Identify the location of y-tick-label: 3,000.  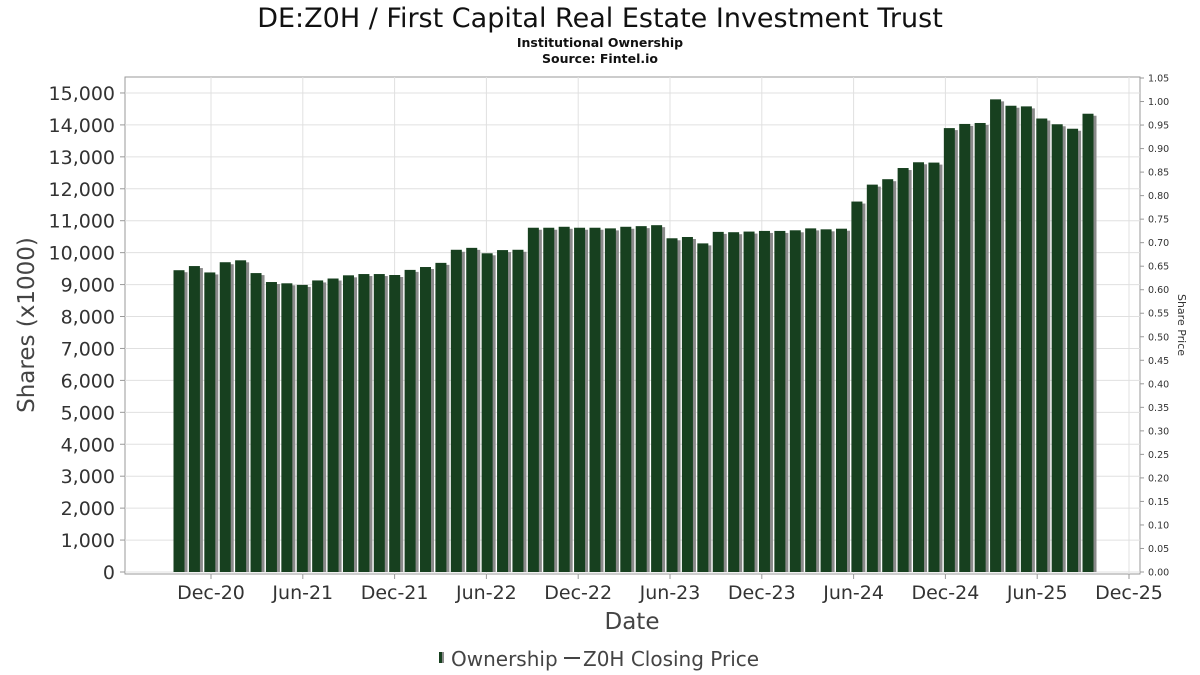
(88, 477).